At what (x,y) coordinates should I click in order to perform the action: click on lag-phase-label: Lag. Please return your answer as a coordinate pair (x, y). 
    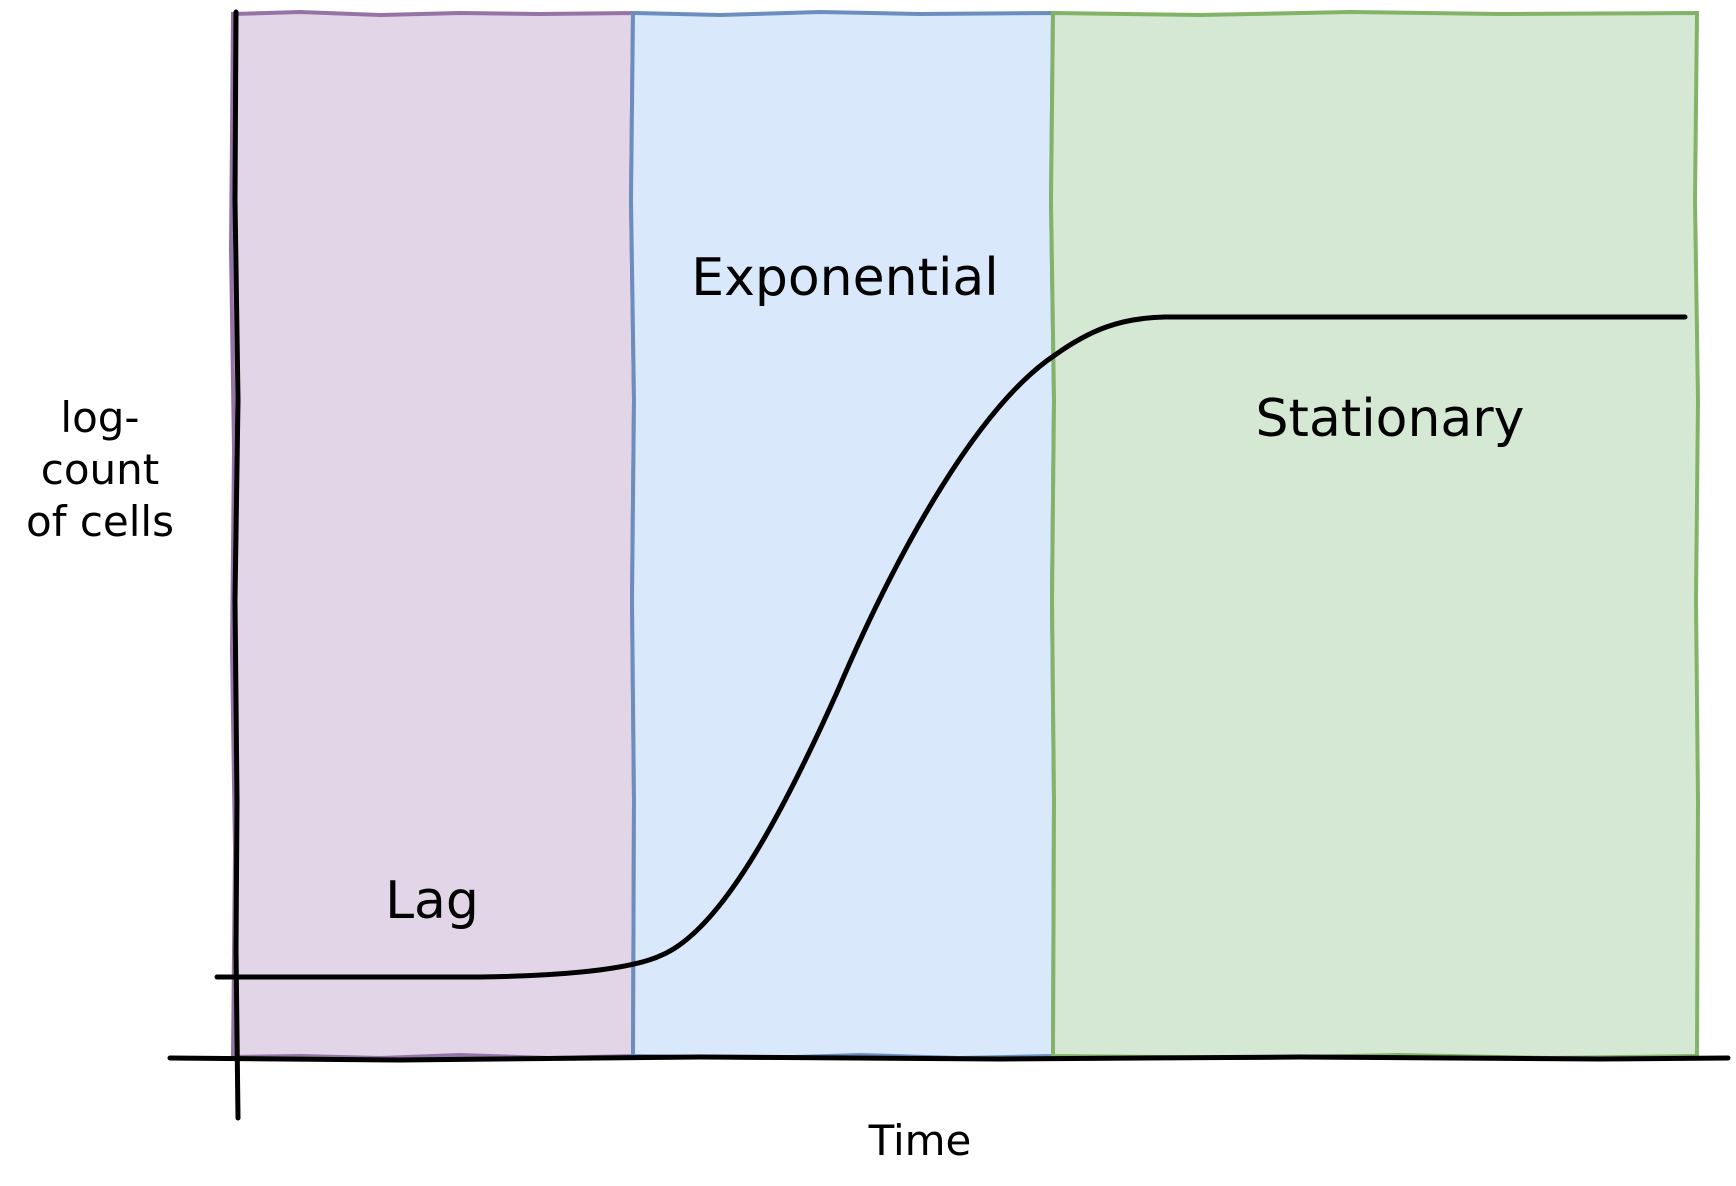
    Looking at the image, I should click on (432, 901).